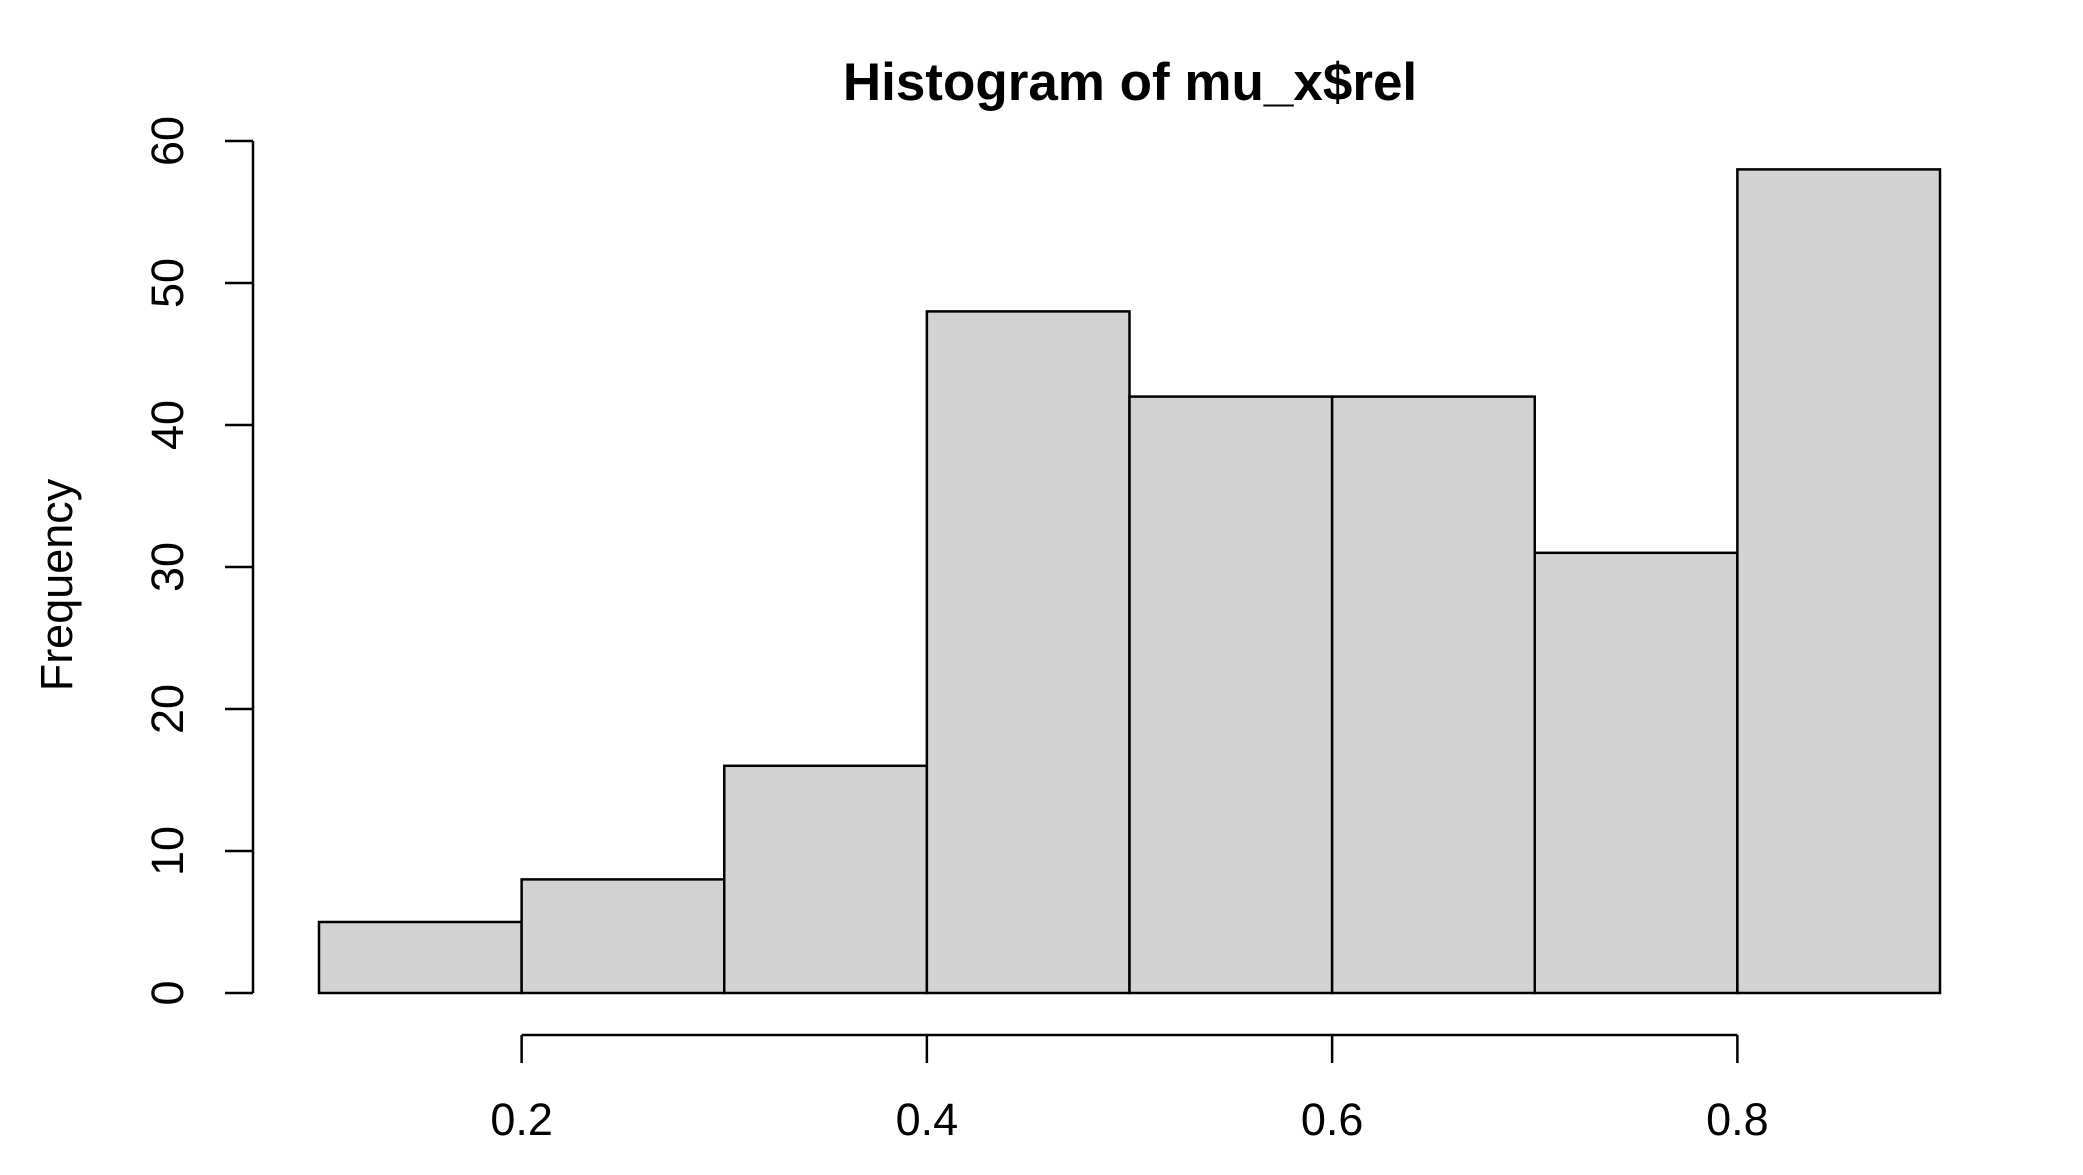  What do you see at coordinates (56, 584) in the screenshot?
I see `y-axis-label: Frequency` at bounding box center [56, 584].